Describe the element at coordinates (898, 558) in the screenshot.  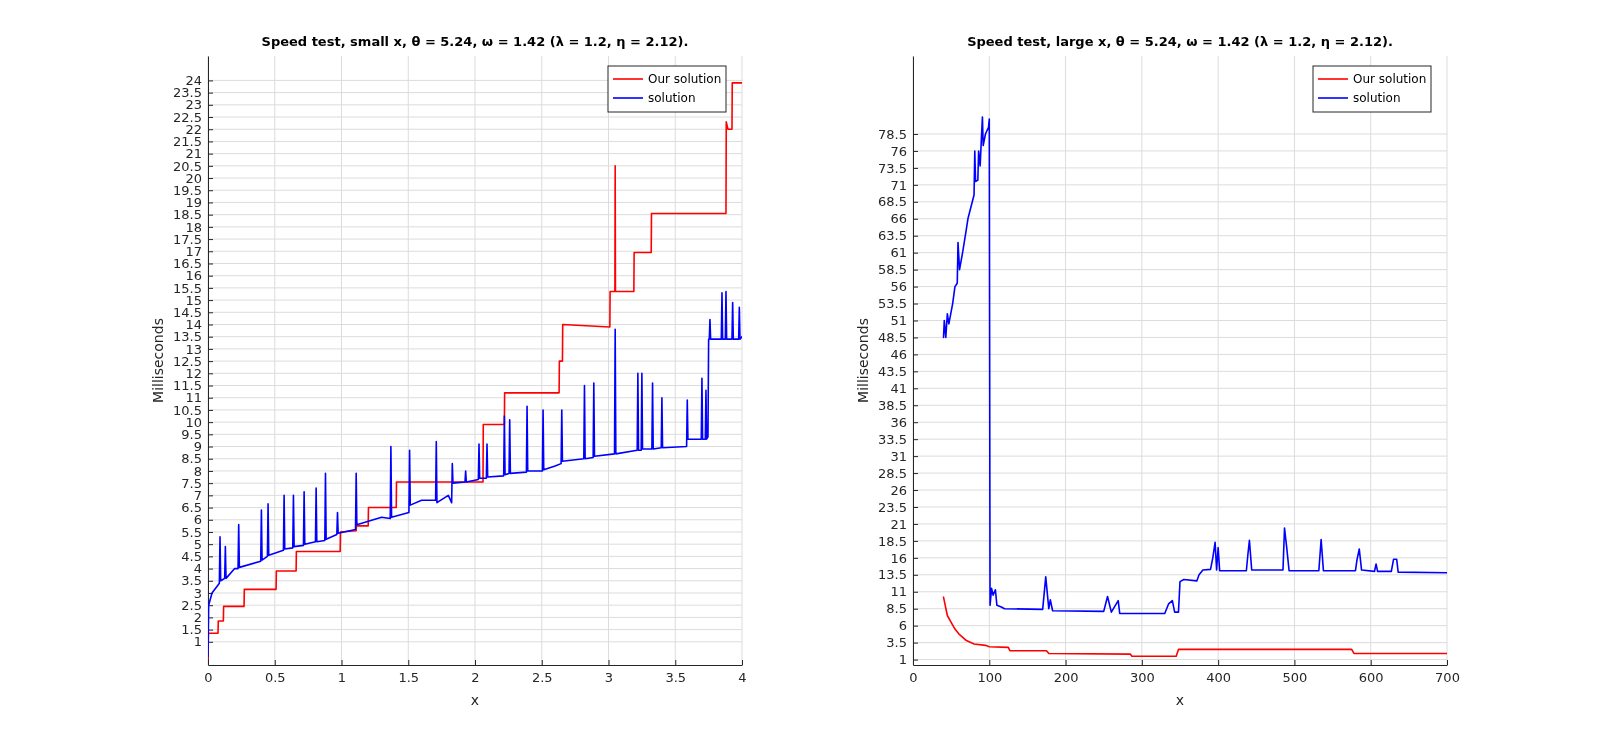
I see `y-tick-label: 16` at that location.